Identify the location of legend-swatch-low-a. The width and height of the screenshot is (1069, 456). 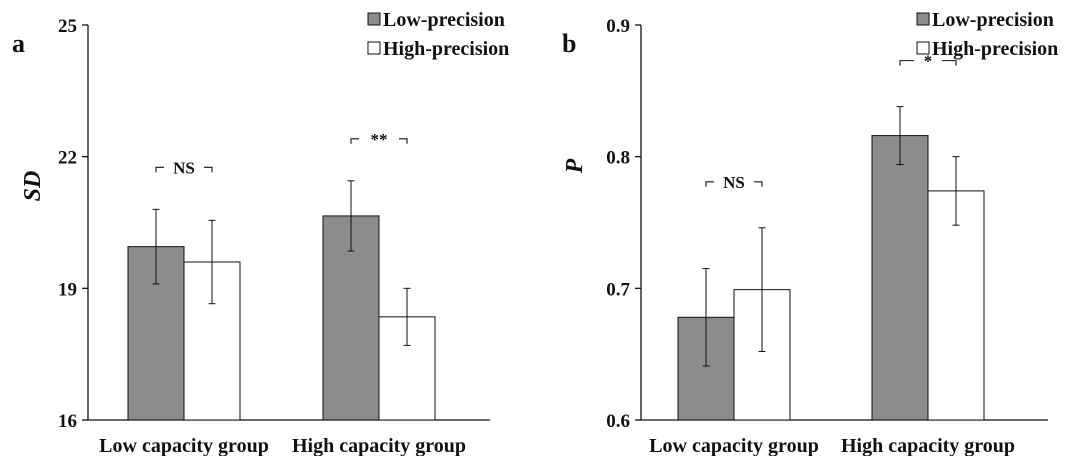
(374, 19).